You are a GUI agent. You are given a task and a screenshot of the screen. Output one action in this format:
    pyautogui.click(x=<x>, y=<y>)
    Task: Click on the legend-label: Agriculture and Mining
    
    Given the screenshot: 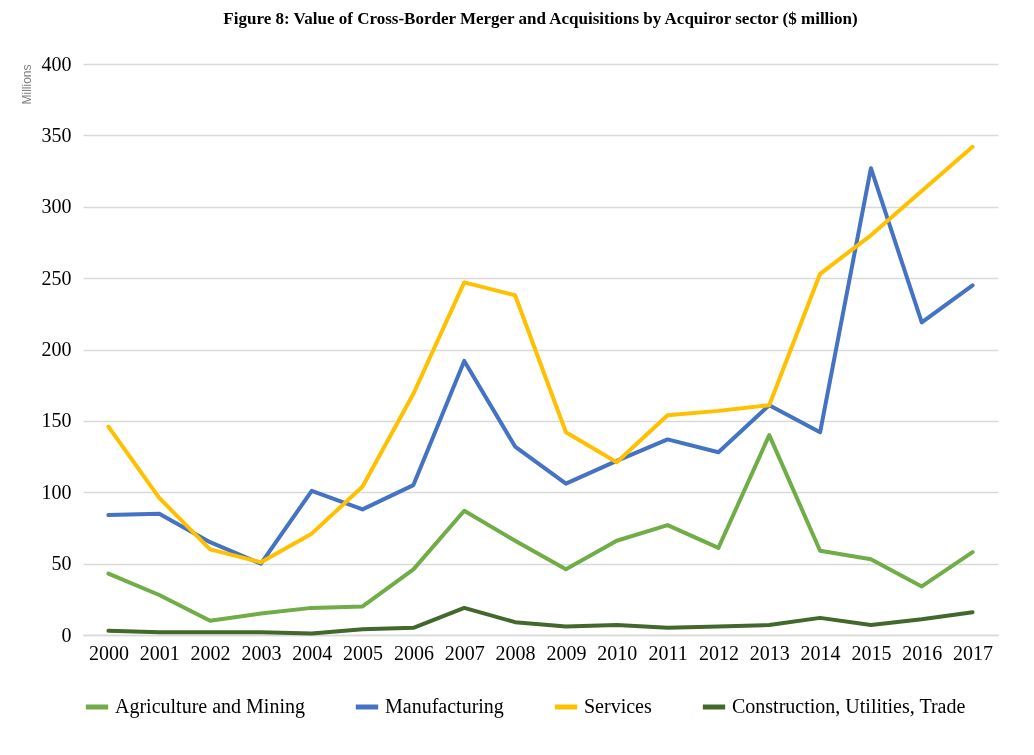 What is the action you would take?
    pyautogui.click(x=210, y=706)
    